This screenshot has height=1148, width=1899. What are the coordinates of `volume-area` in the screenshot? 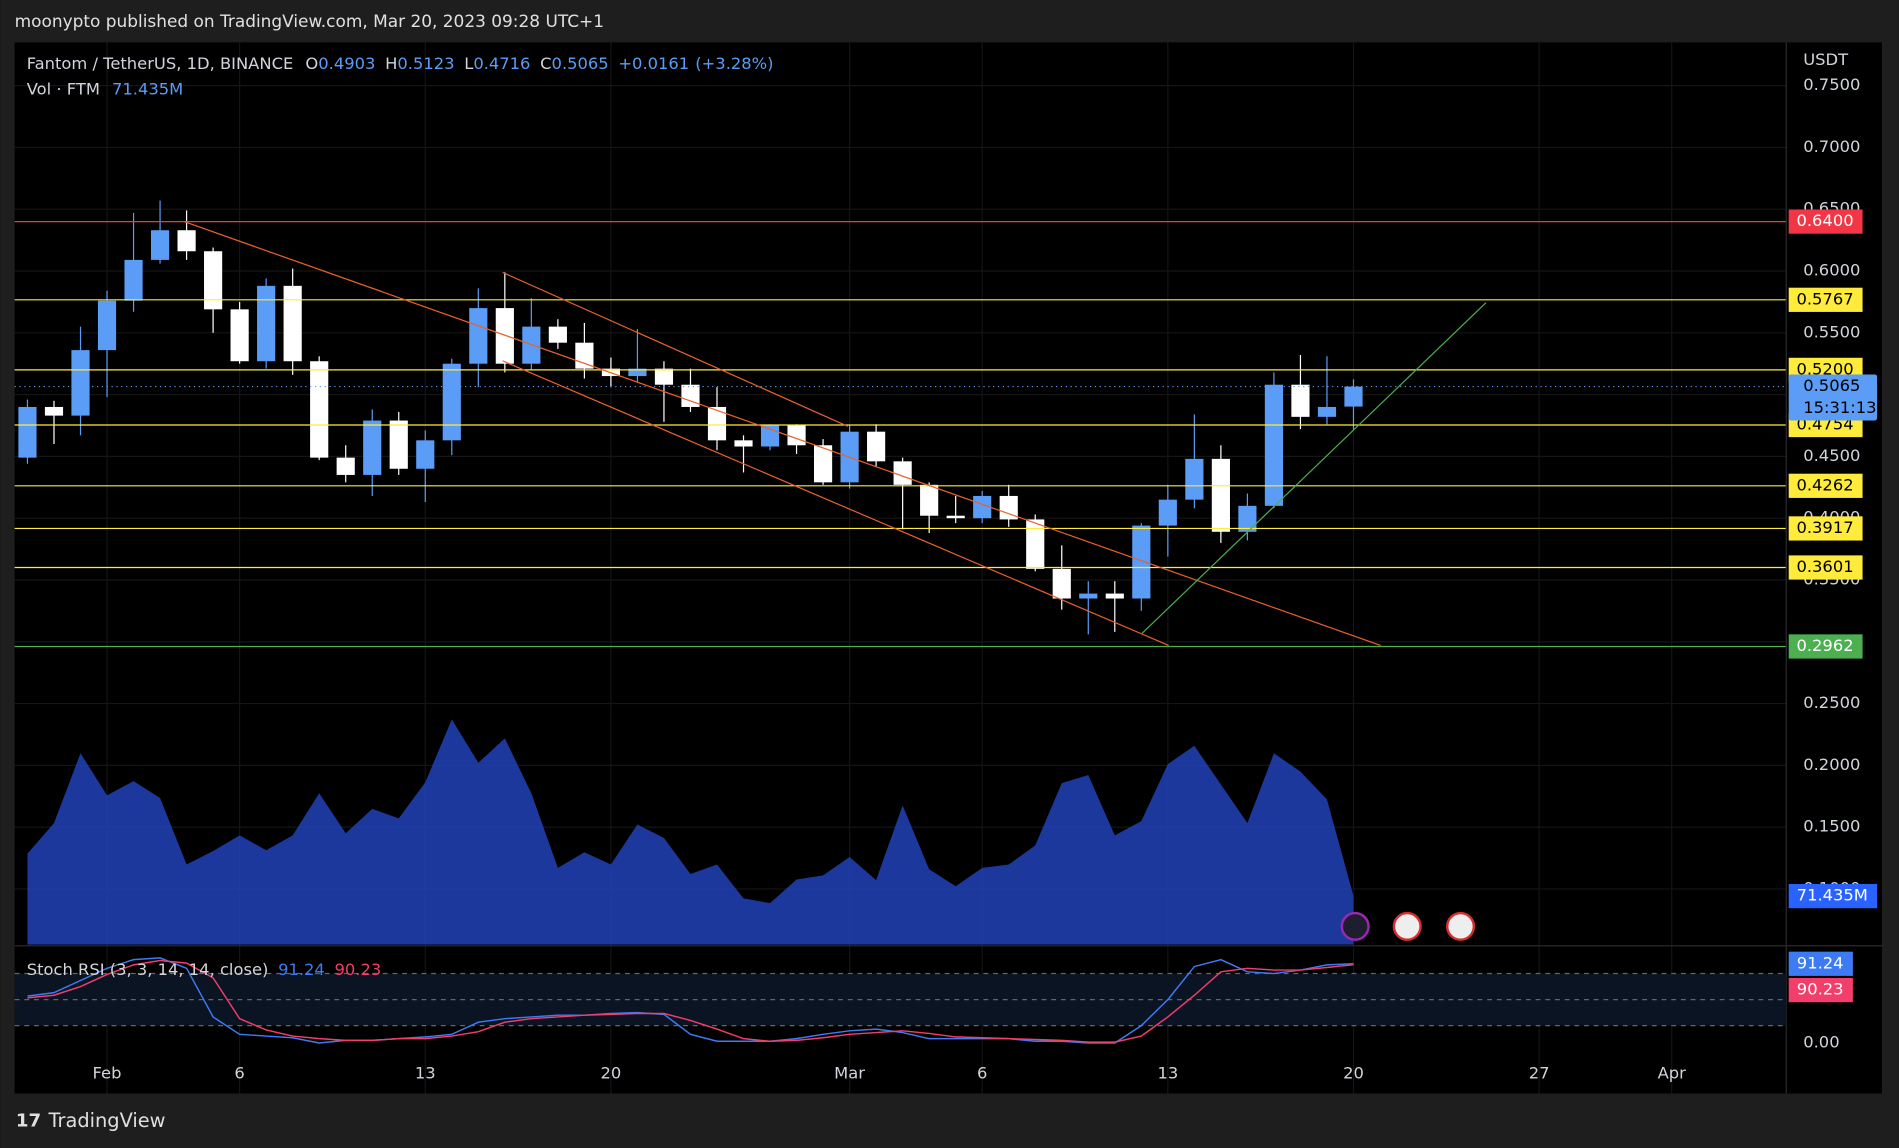 It's located at (690, 832).